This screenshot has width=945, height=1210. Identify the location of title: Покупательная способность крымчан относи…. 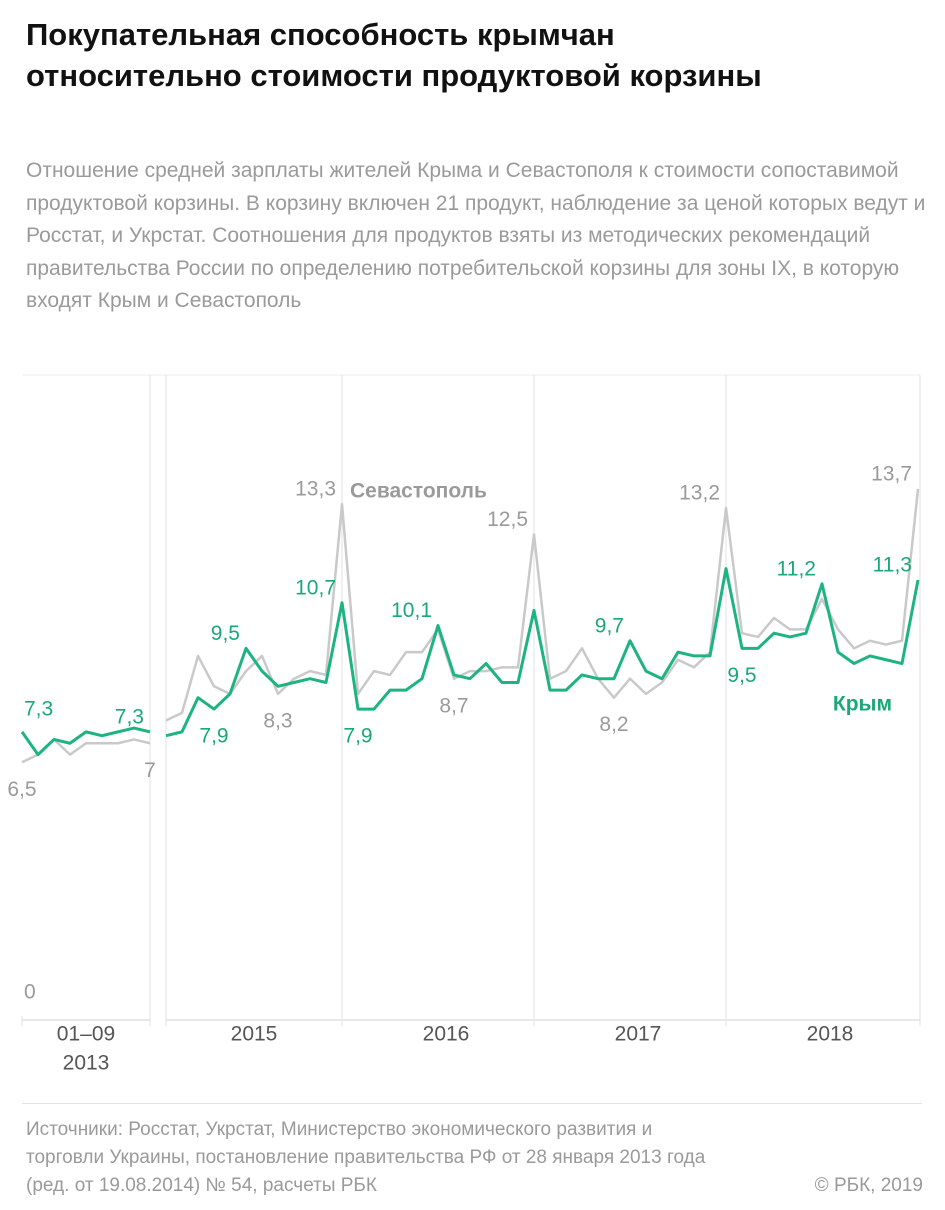
(394, 55).